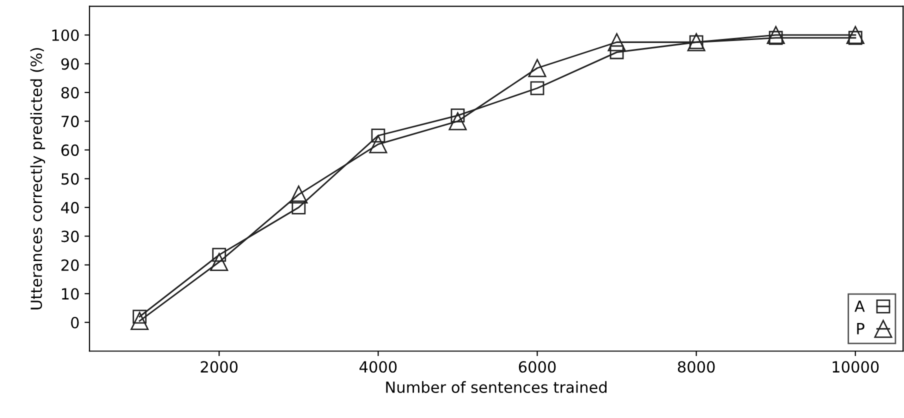 The width and height of the screenshot is (904, 418). Describe the element at coordinates (70, 92) in the screenshot. I see `y-tick-label: 80` at that location.